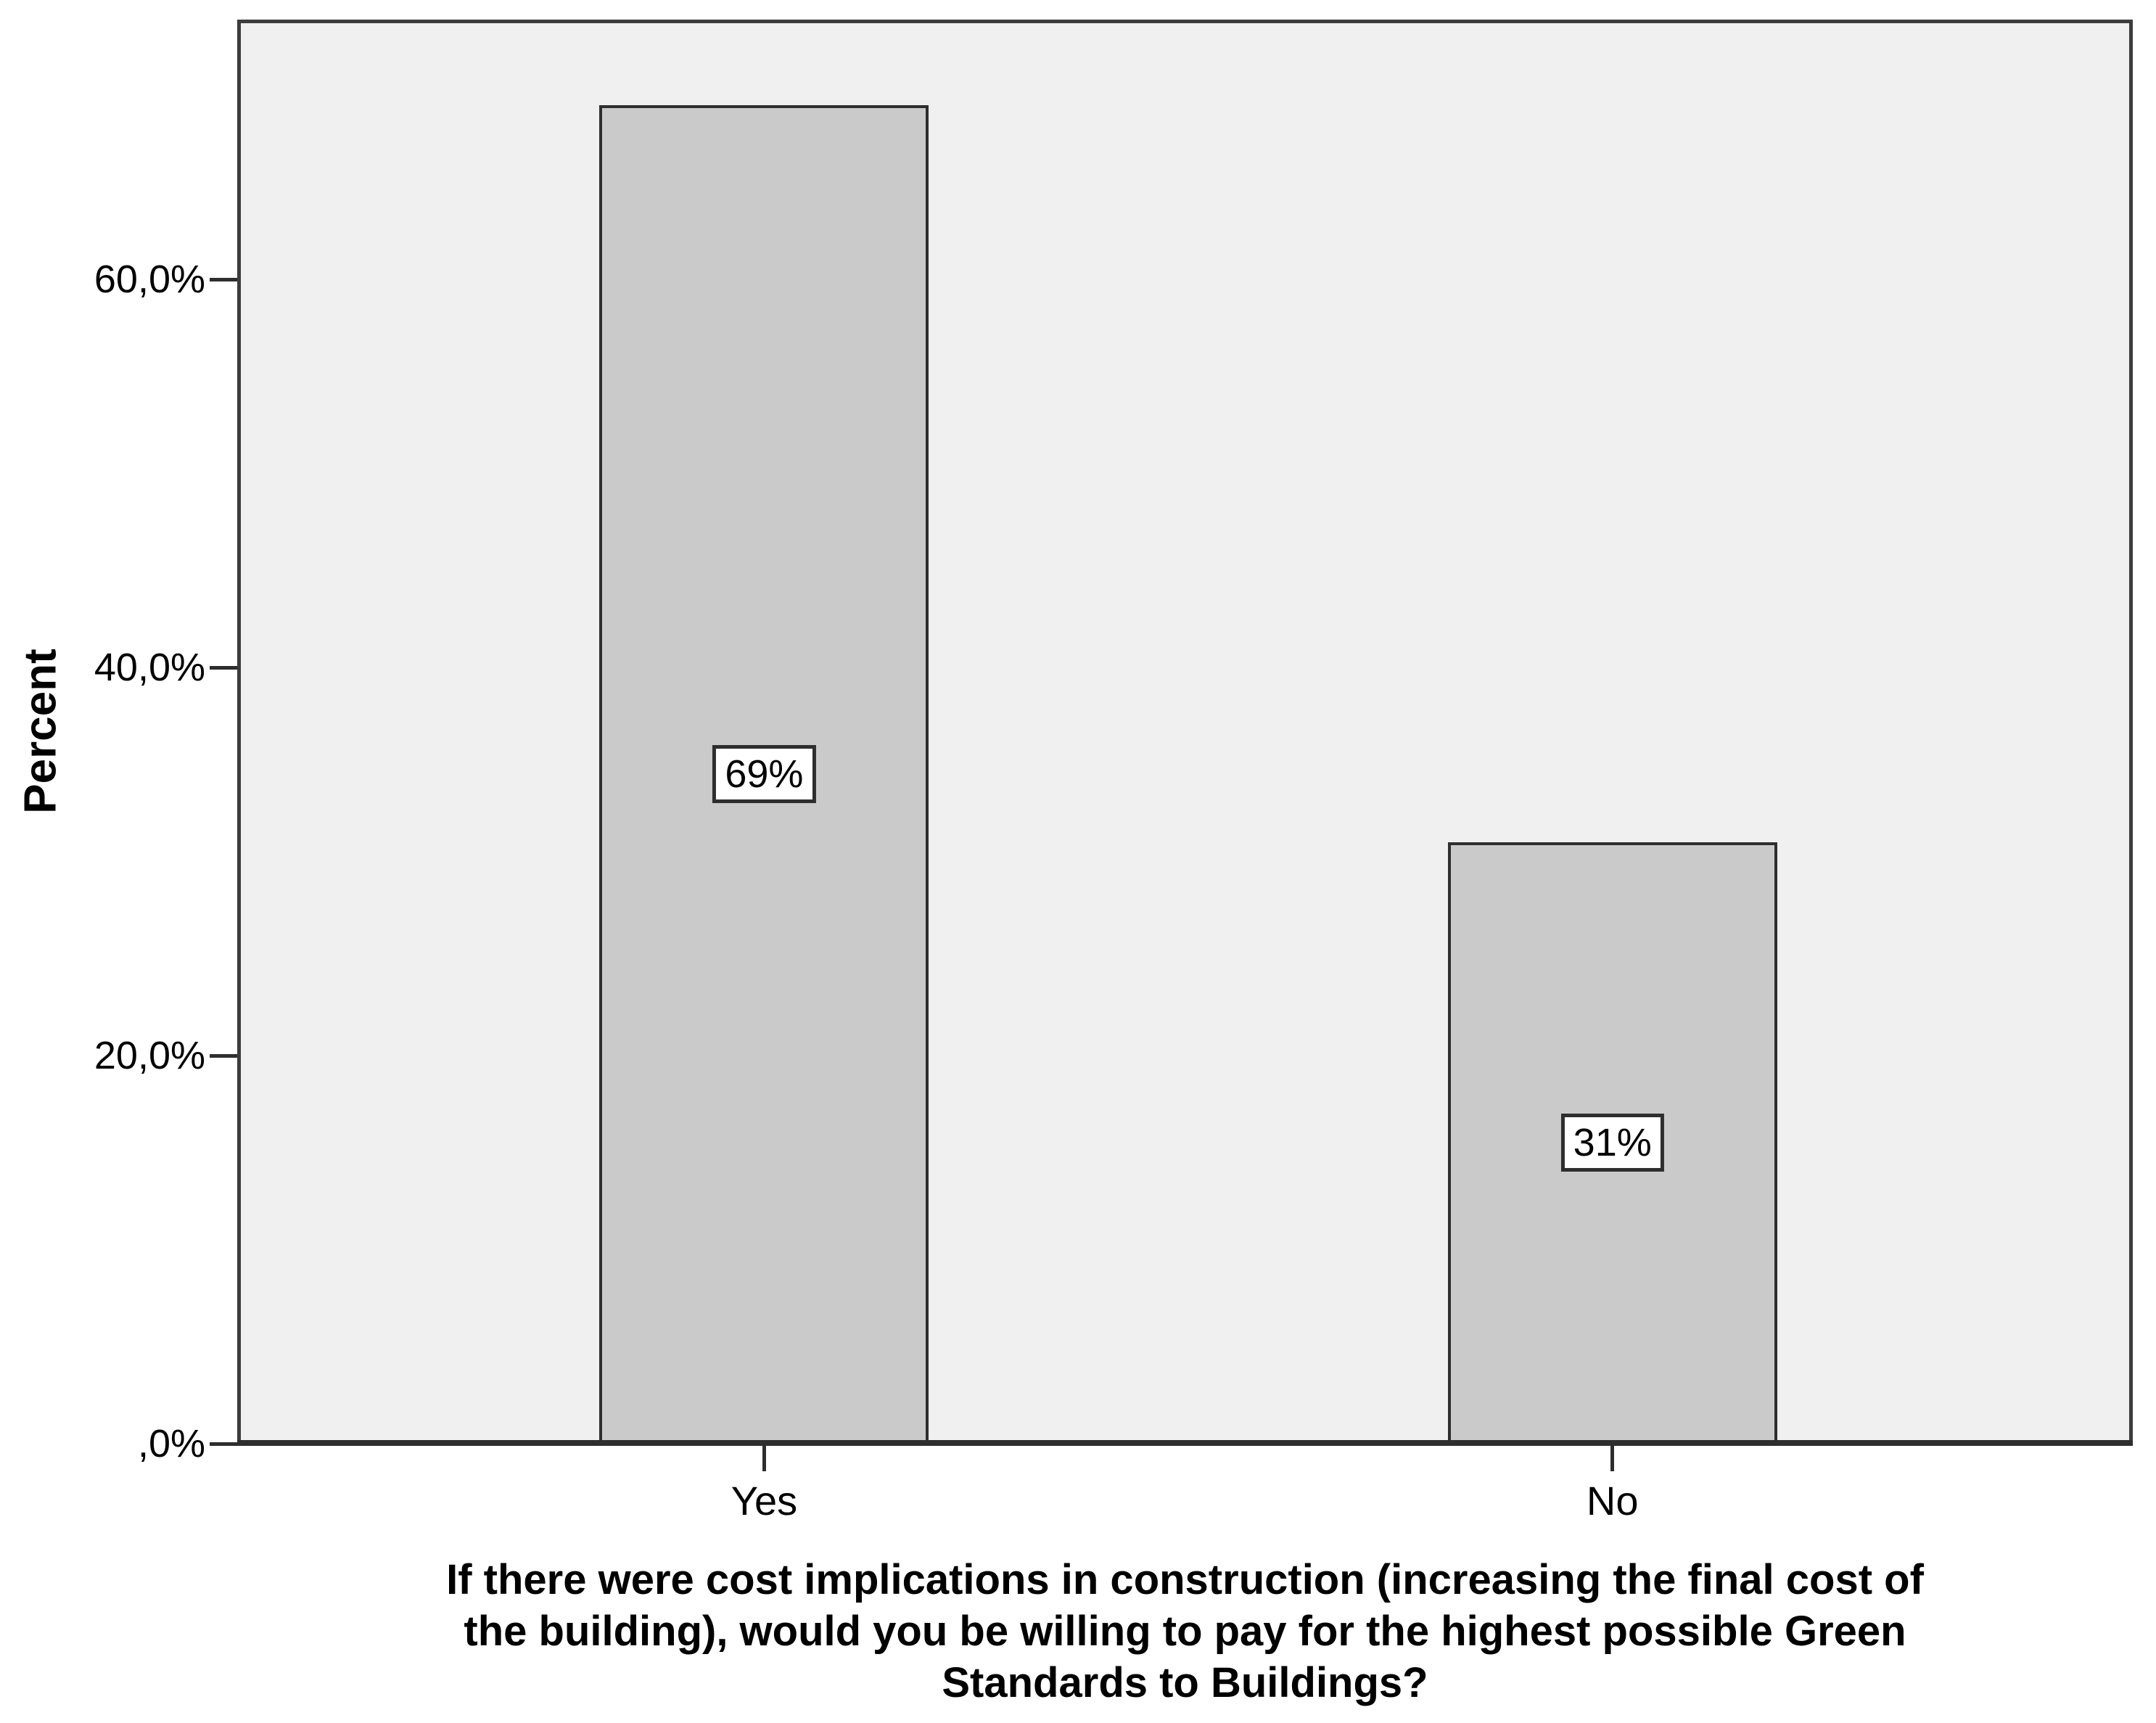  What do you see at coordinates (764, 774) in the screenshot?
I see `bar-value-label: 69%` at bounding box center [764, 774].